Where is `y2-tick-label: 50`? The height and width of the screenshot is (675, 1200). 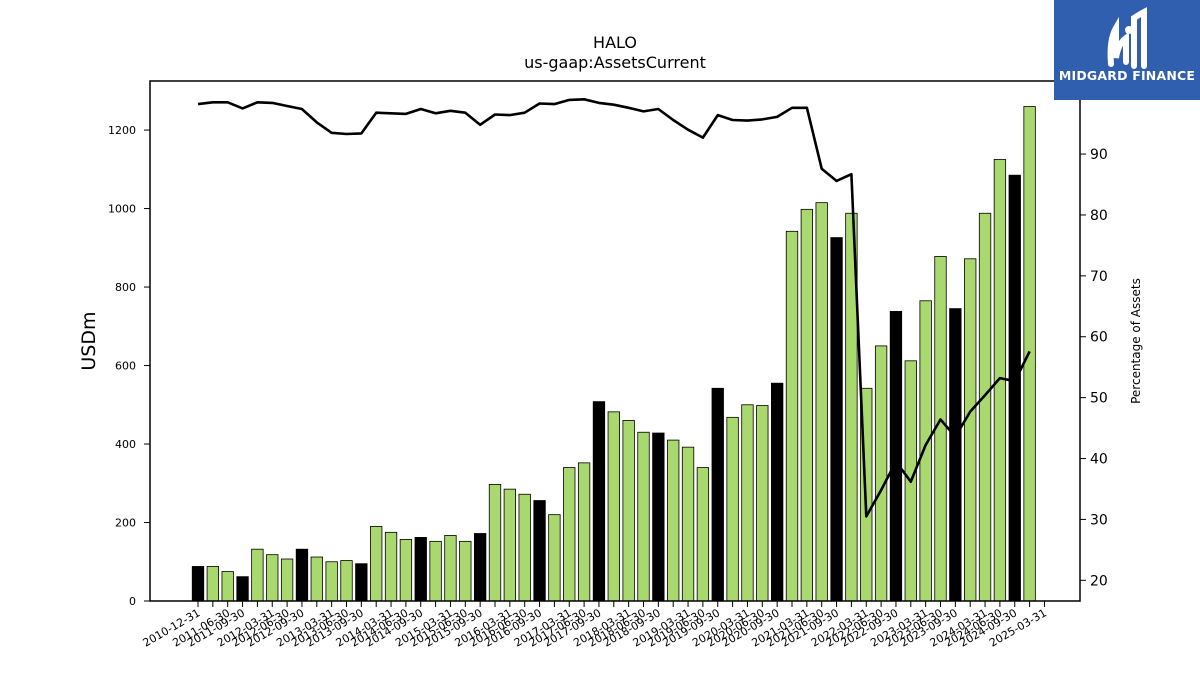 y2-tick-label: 50 is located at coordinates (1099, 399).